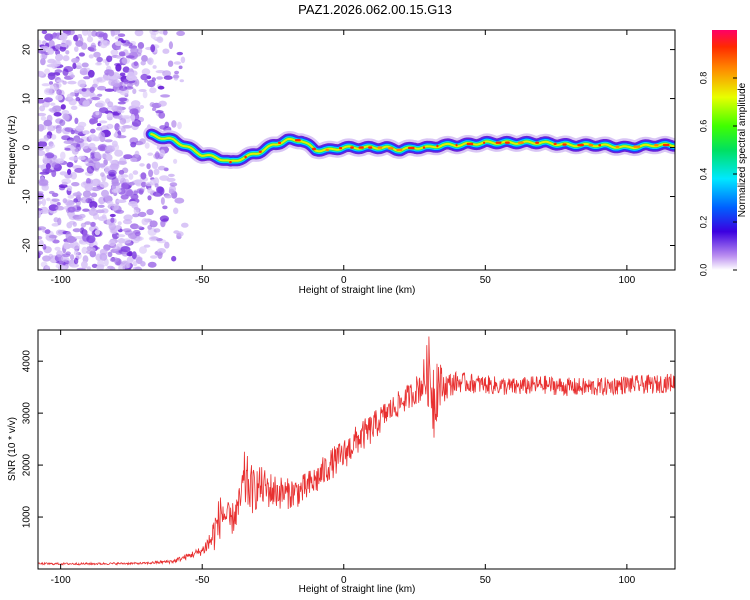 The width and height of the screenshot is (750, 600). Describe the element at coordinates (27, 245) in the screenshot. I see `spectrogram-y-tick-label: -20` at that location.